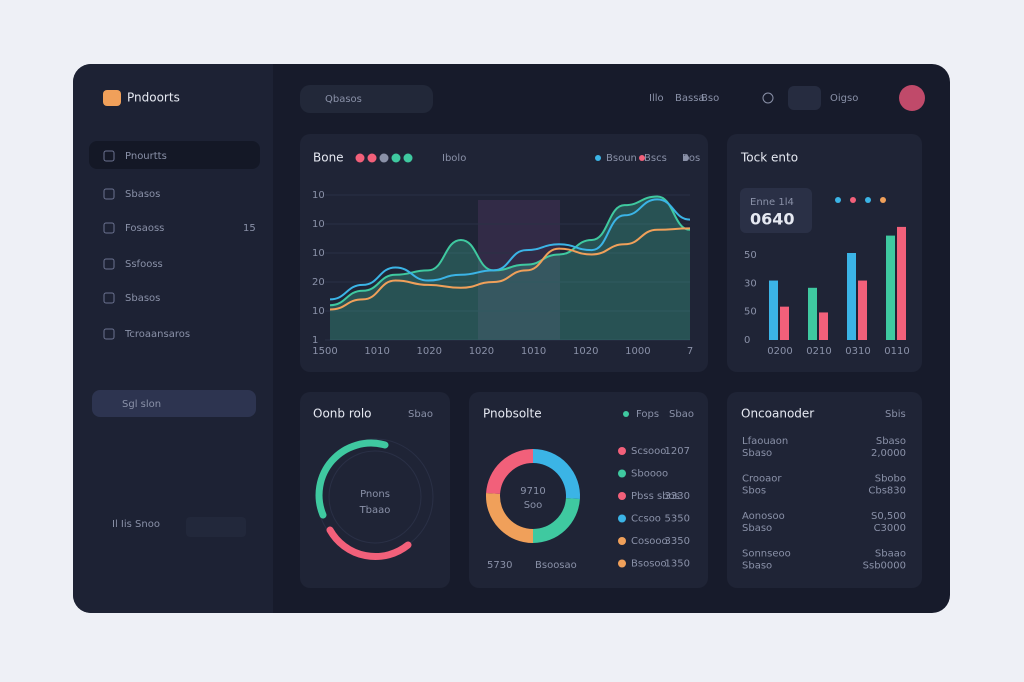  I want to click on list-value: 3330, so click(677, 496).